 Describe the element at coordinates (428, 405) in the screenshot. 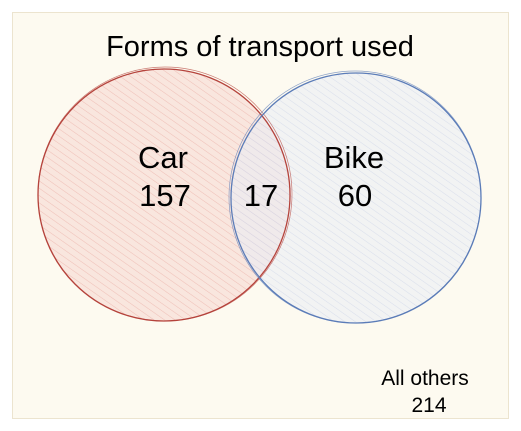

I see `outside-count: 214` at that location.